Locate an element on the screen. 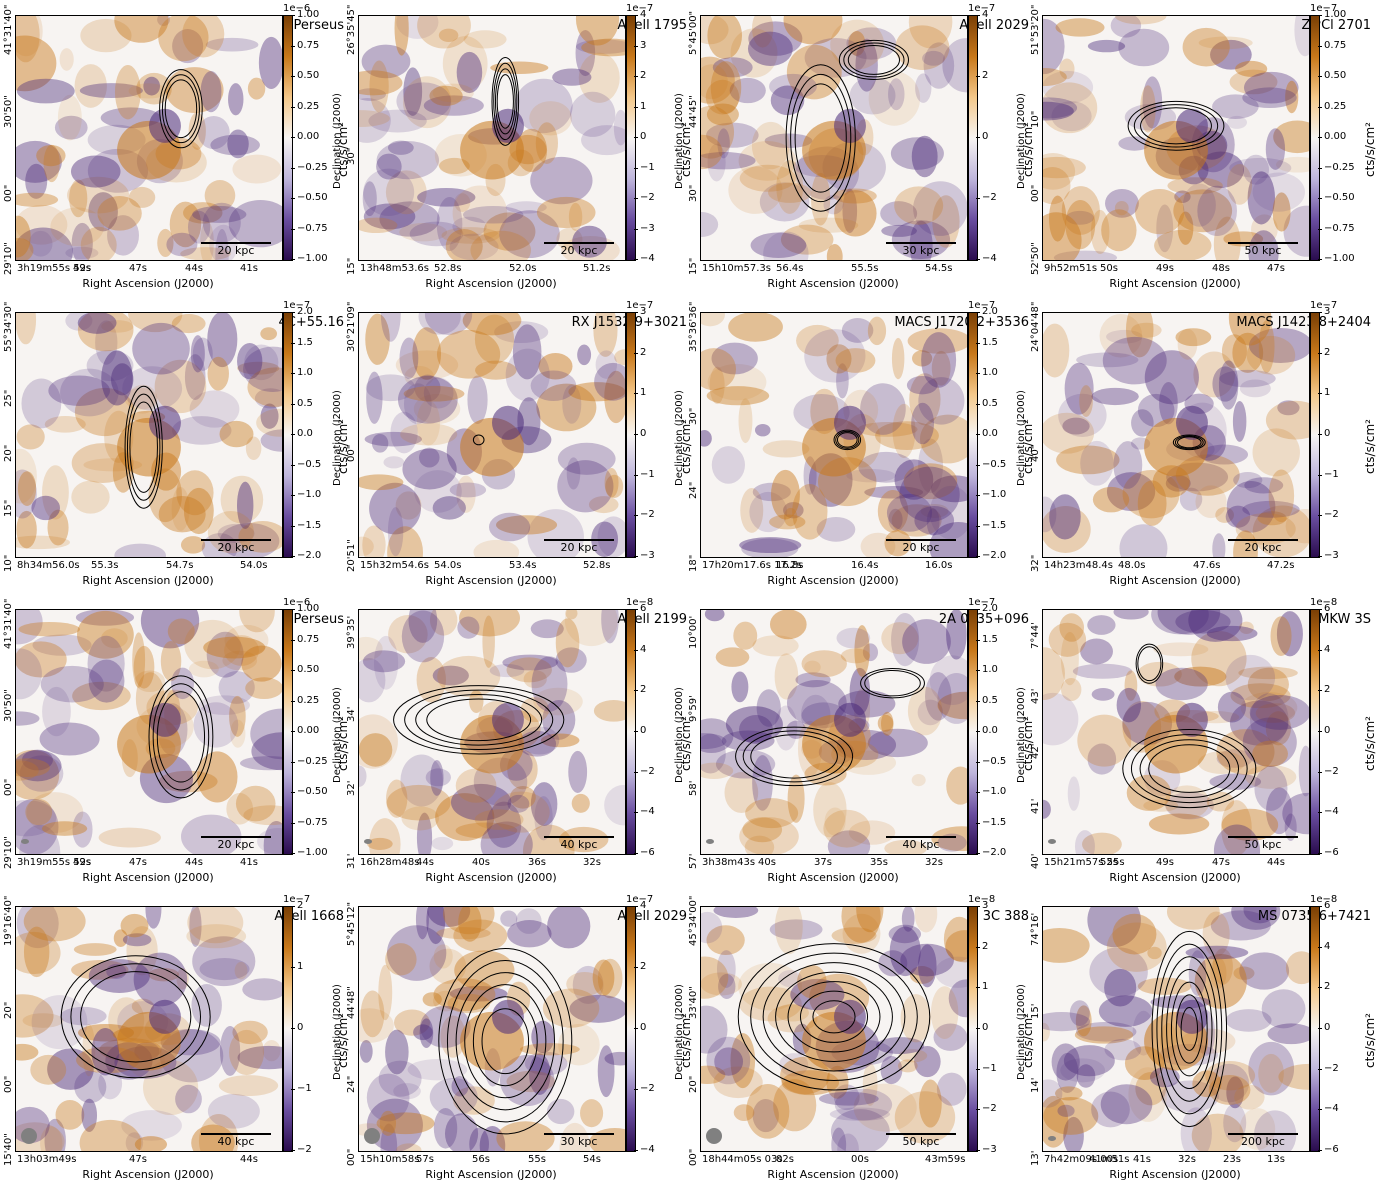 The height and width of the screenshot is (1191, 1379). colorbar-tick-label: −1.0 is located at coordinates (994, 494).